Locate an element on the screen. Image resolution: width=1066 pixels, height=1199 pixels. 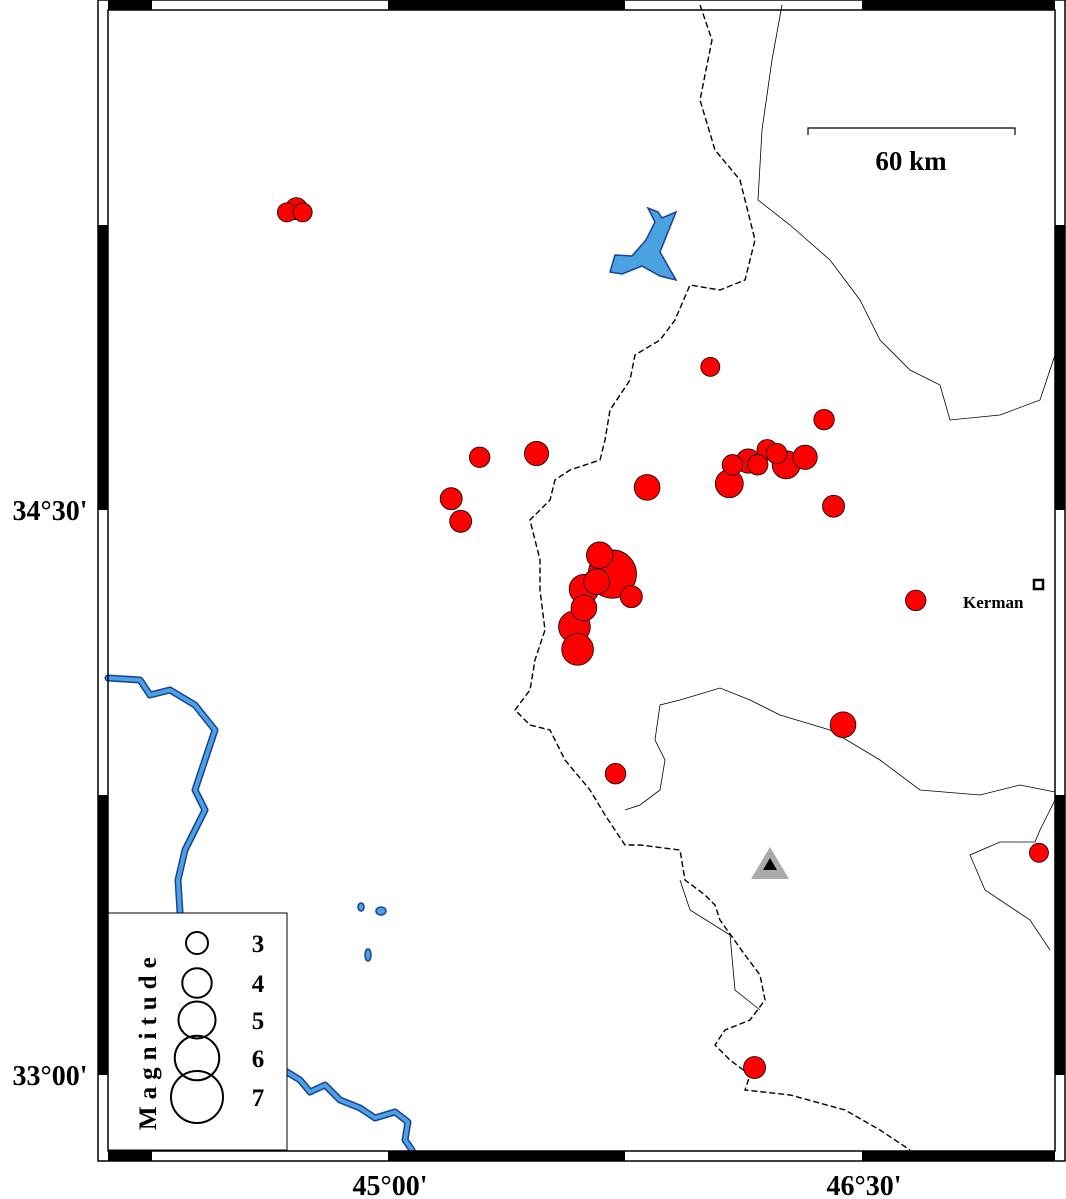
river-south-fill is located at coordinates (349, 1111).